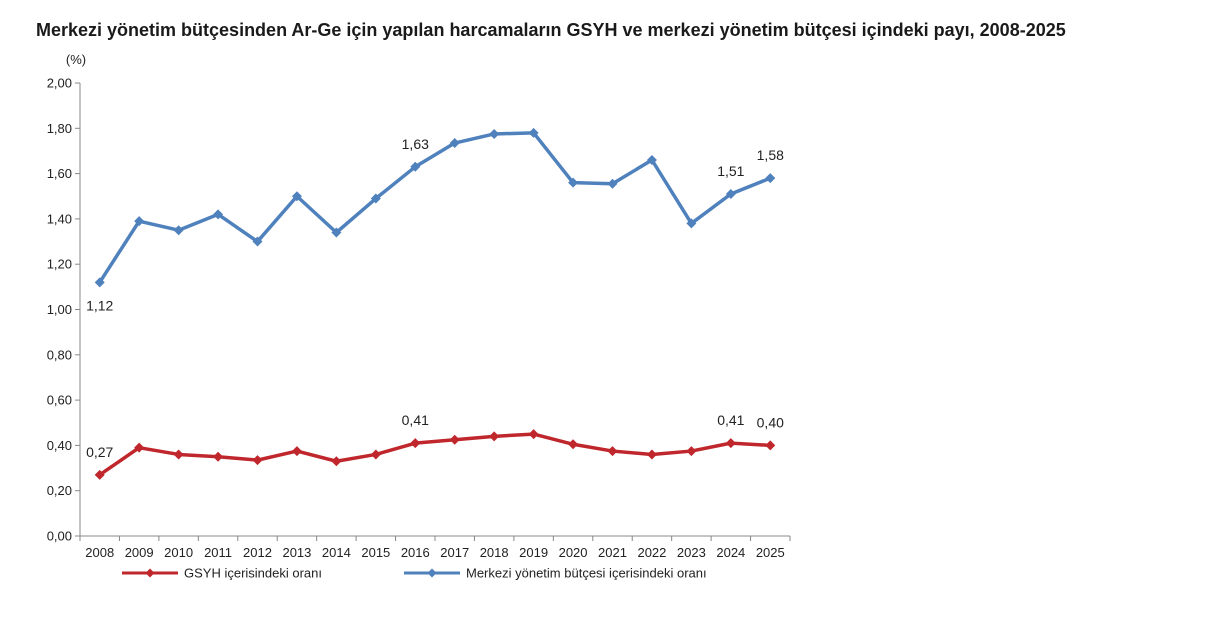  I want to click on x-tick-label: 2019, so click(533, 552).